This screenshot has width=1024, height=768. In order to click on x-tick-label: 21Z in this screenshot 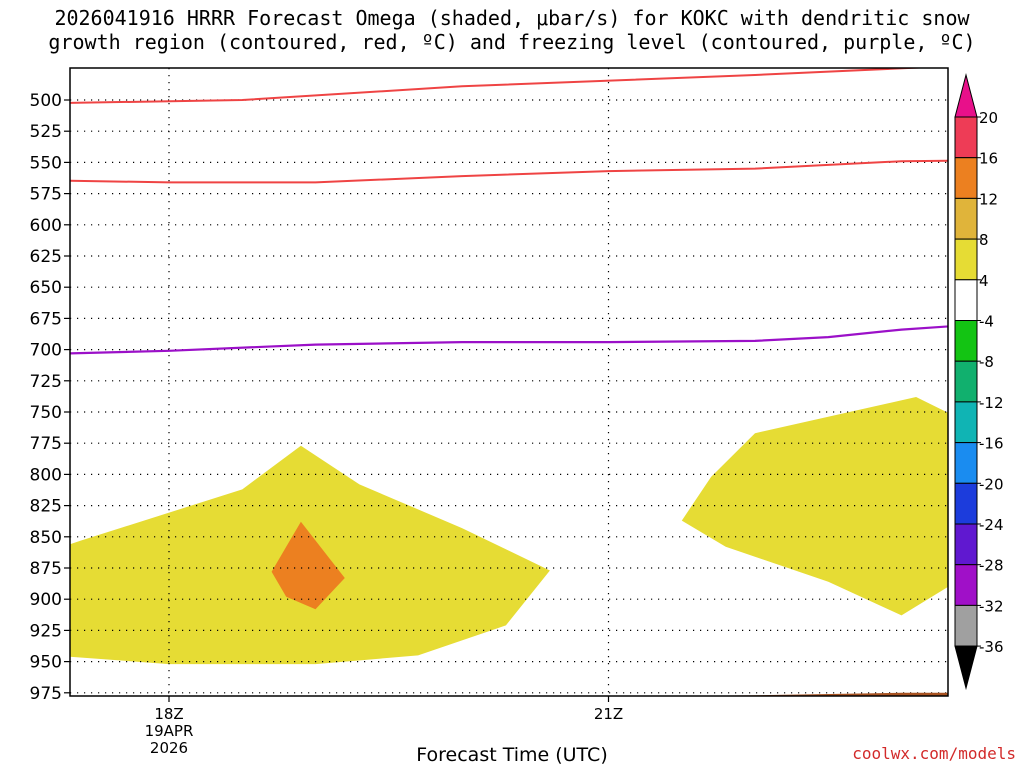, I will do `click(608, 714)`.